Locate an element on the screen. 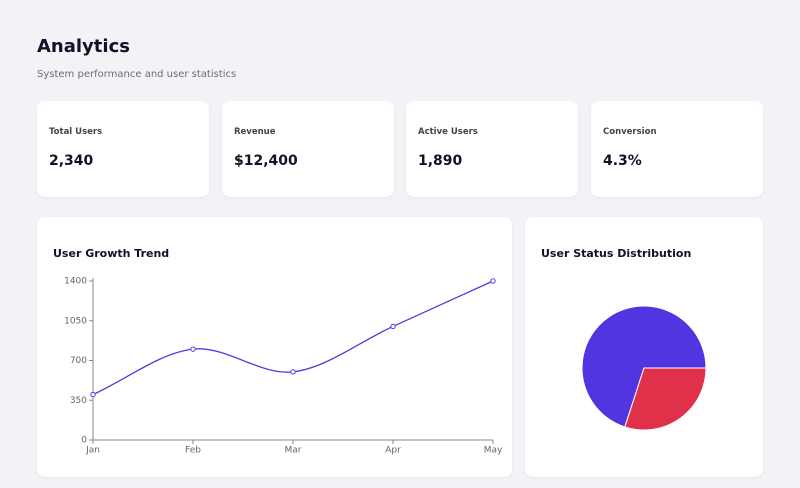 The height and width of the screenshot is (488, 800). stat-card: Conversion 4.3% is located at coordinates (677, 149).